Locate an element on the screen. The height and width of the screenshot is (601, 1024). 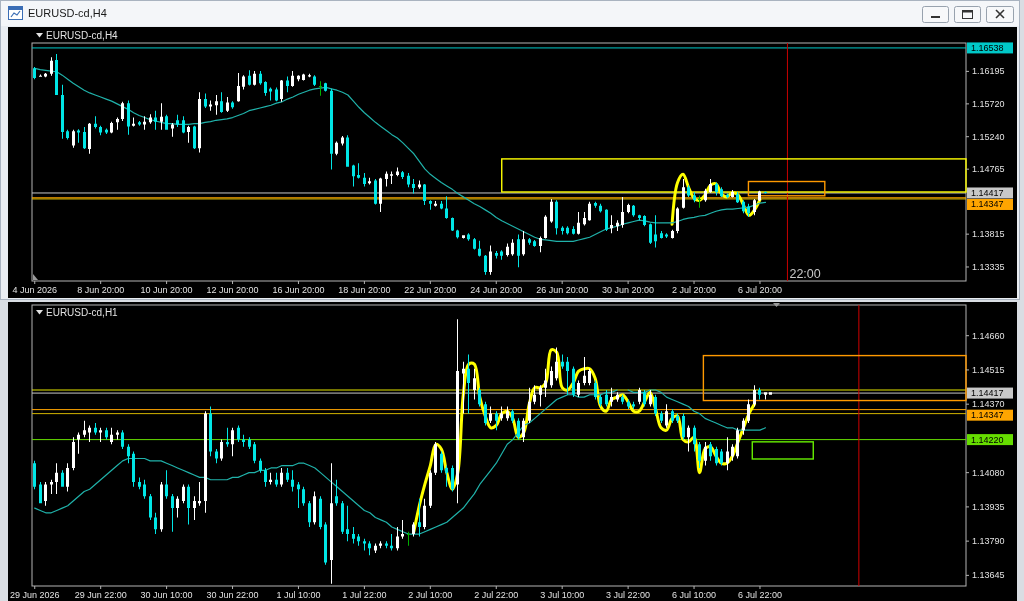
y-tick-label: 1.15240 is located at coordinates (988, 136).